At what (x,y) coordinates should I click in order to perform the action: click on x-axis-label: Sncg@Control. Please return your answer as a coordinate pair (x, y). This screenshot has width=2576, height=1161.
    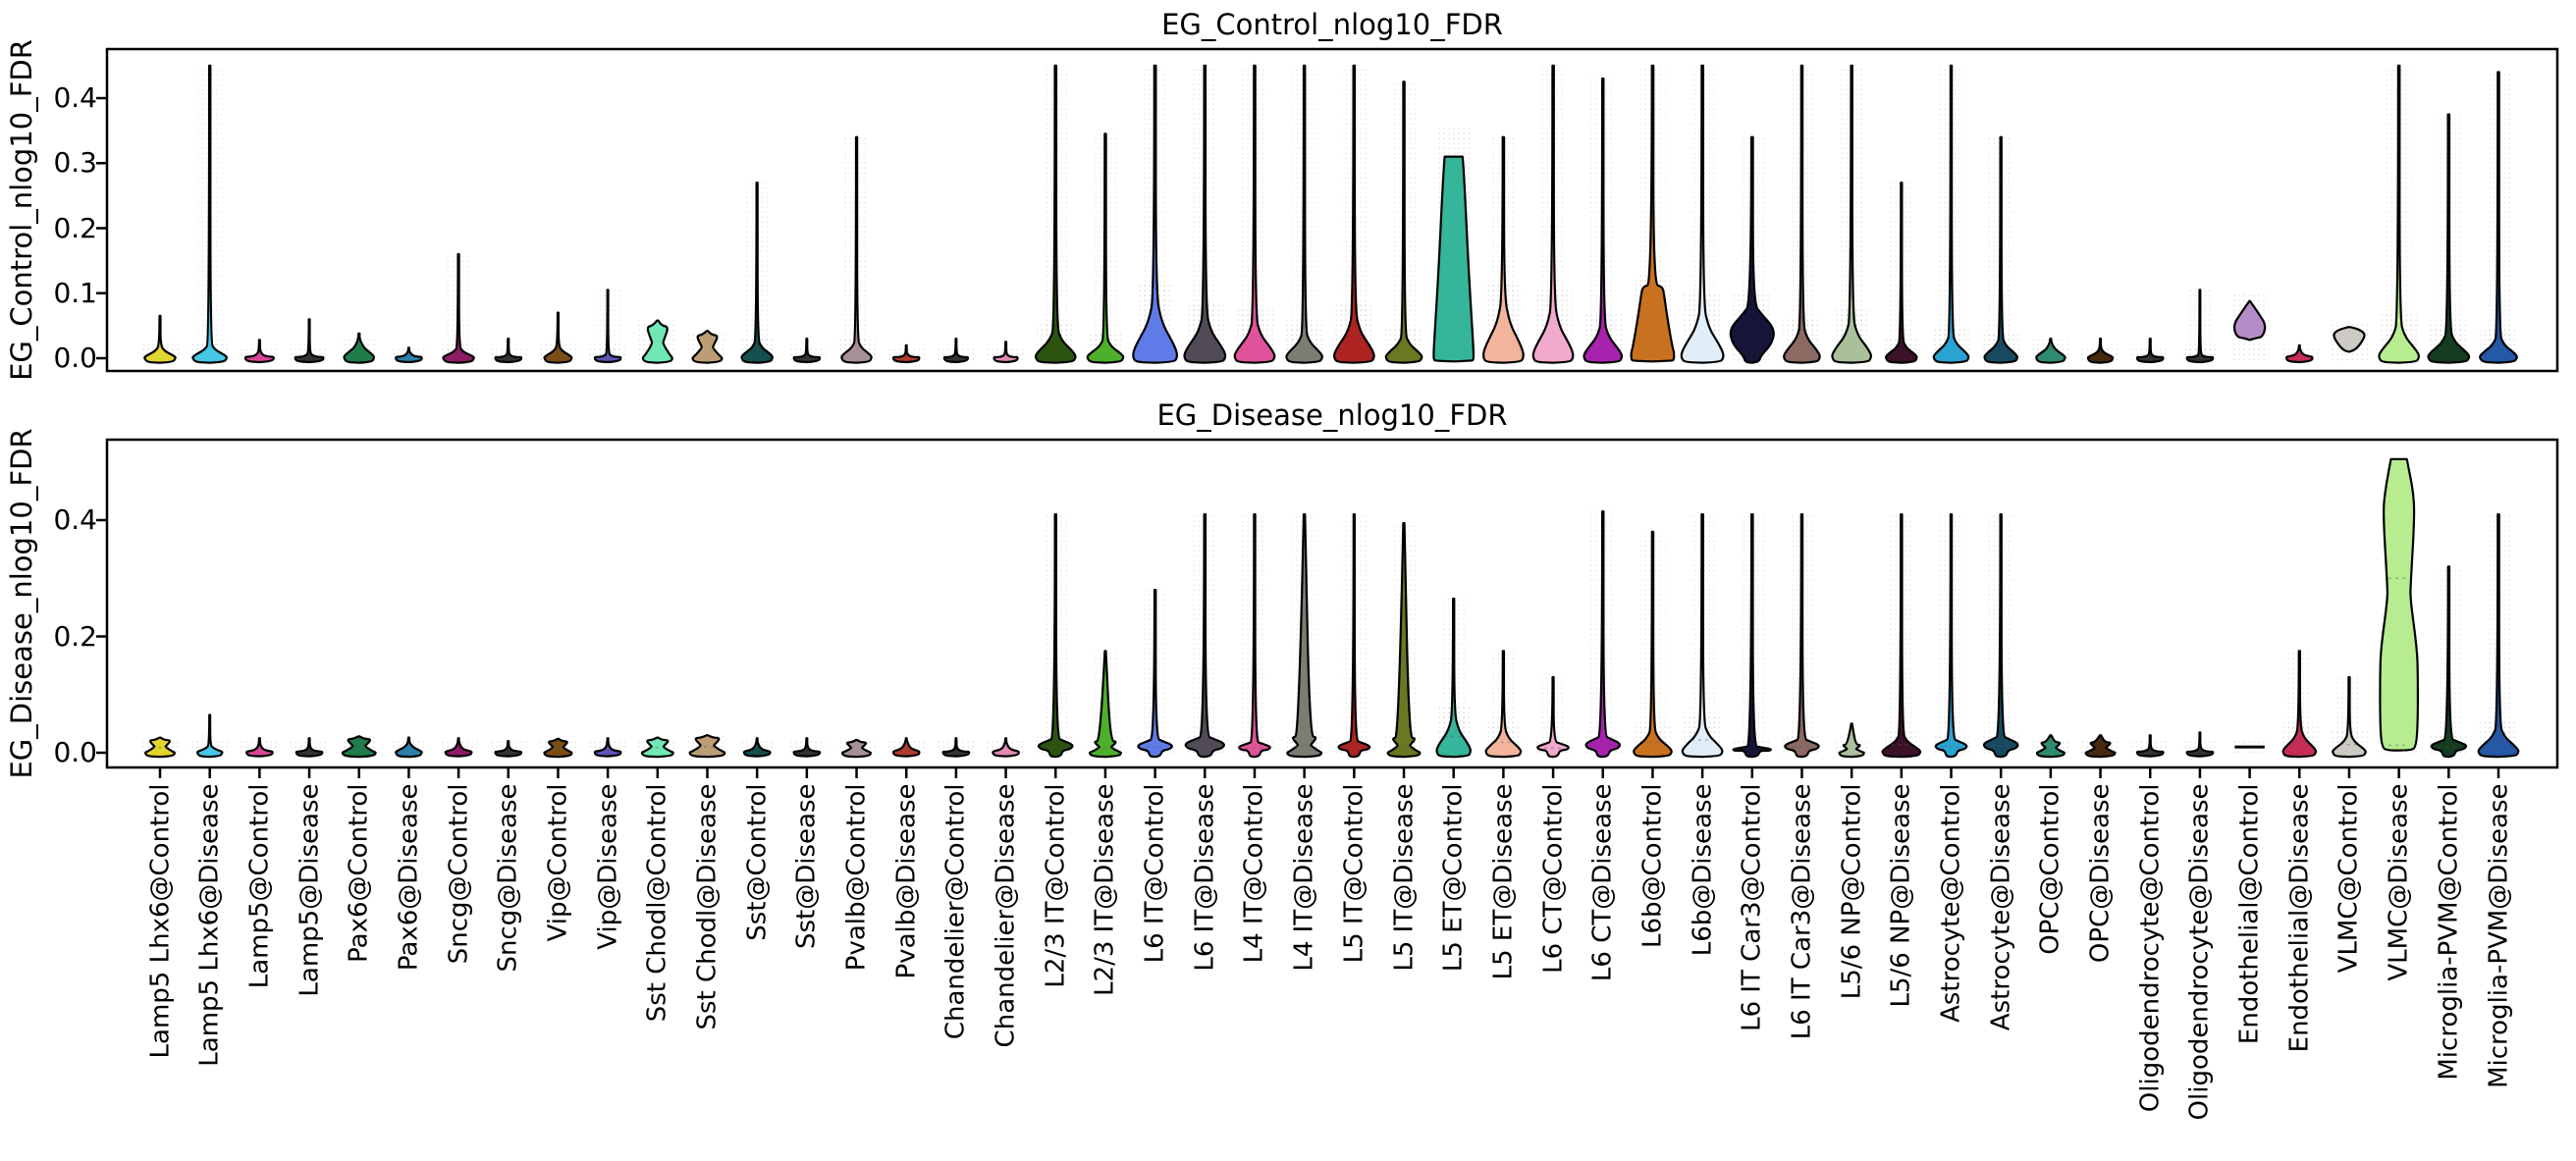
    Looking at the image, I should click on (459, 874).